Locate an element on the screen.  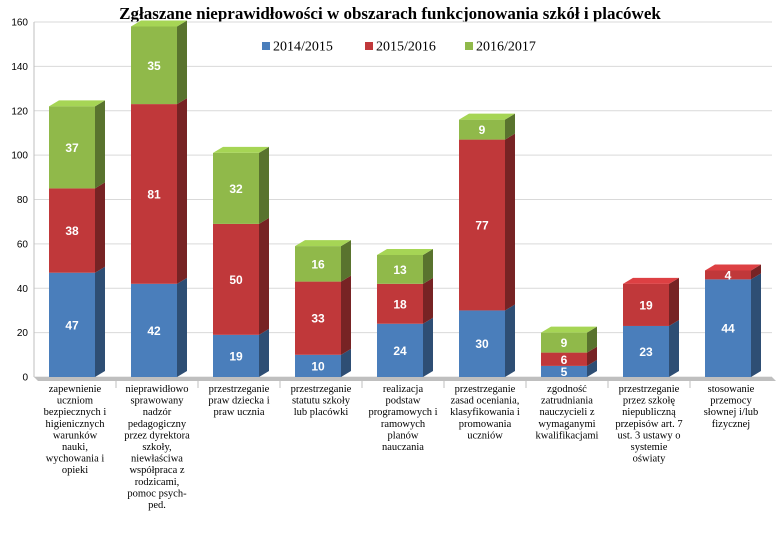
bar-segment: 6 is located at coordinates (569, 356).